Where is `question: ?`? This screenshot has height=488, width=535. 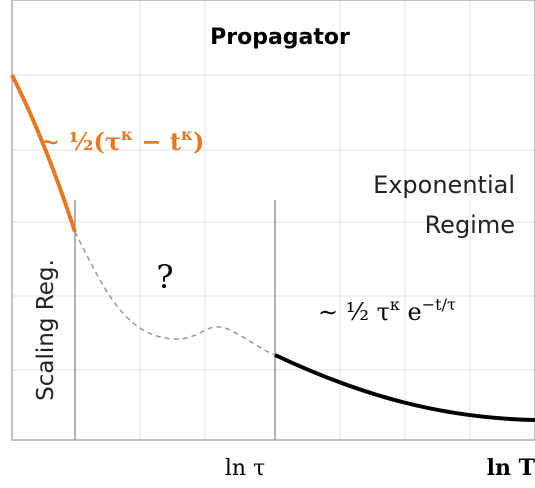 question: ? is located at coordinates (164, 277).